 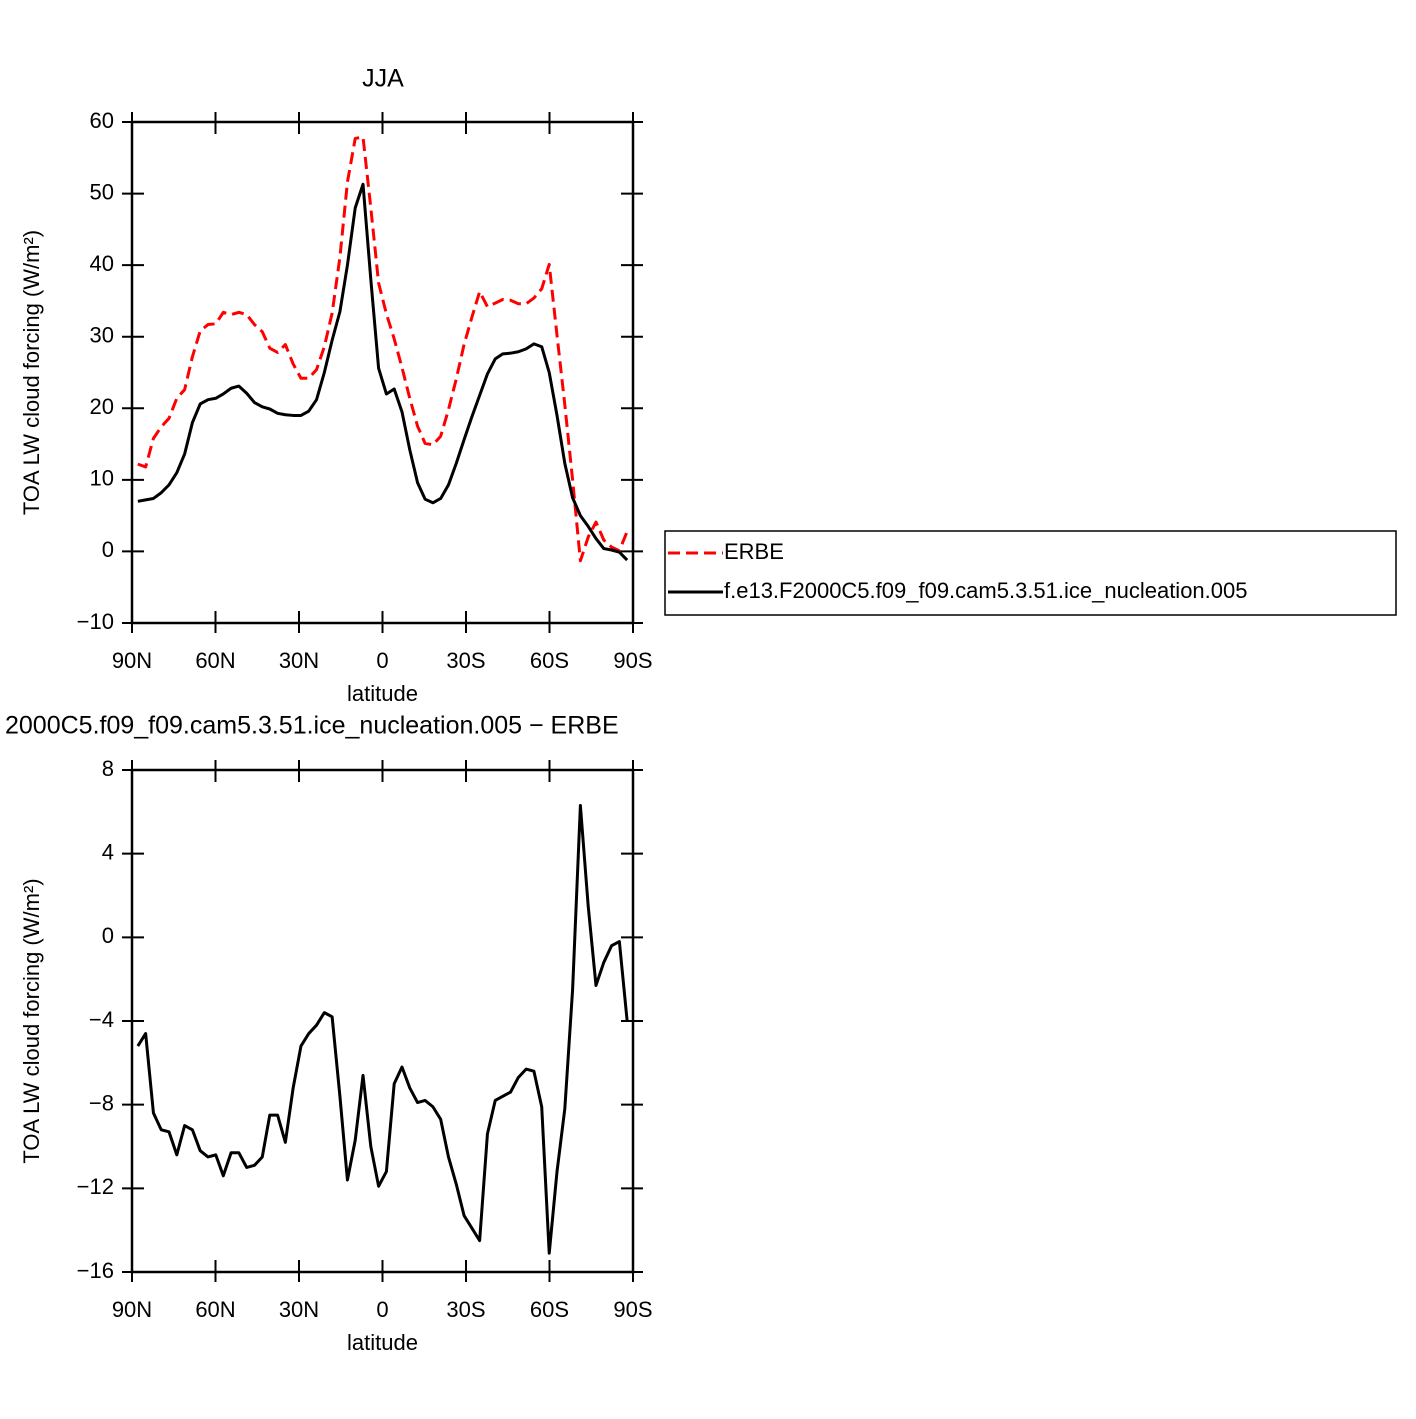 I want to click on y-tick-label: 50, so click(x=102, y=191).